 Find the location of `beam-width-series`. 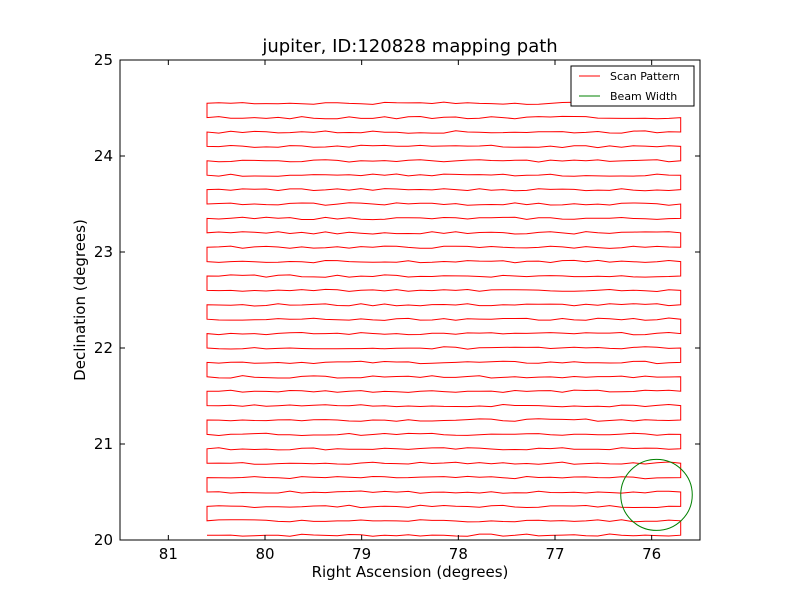

beam-width-series is located at coordinates (656, 494).